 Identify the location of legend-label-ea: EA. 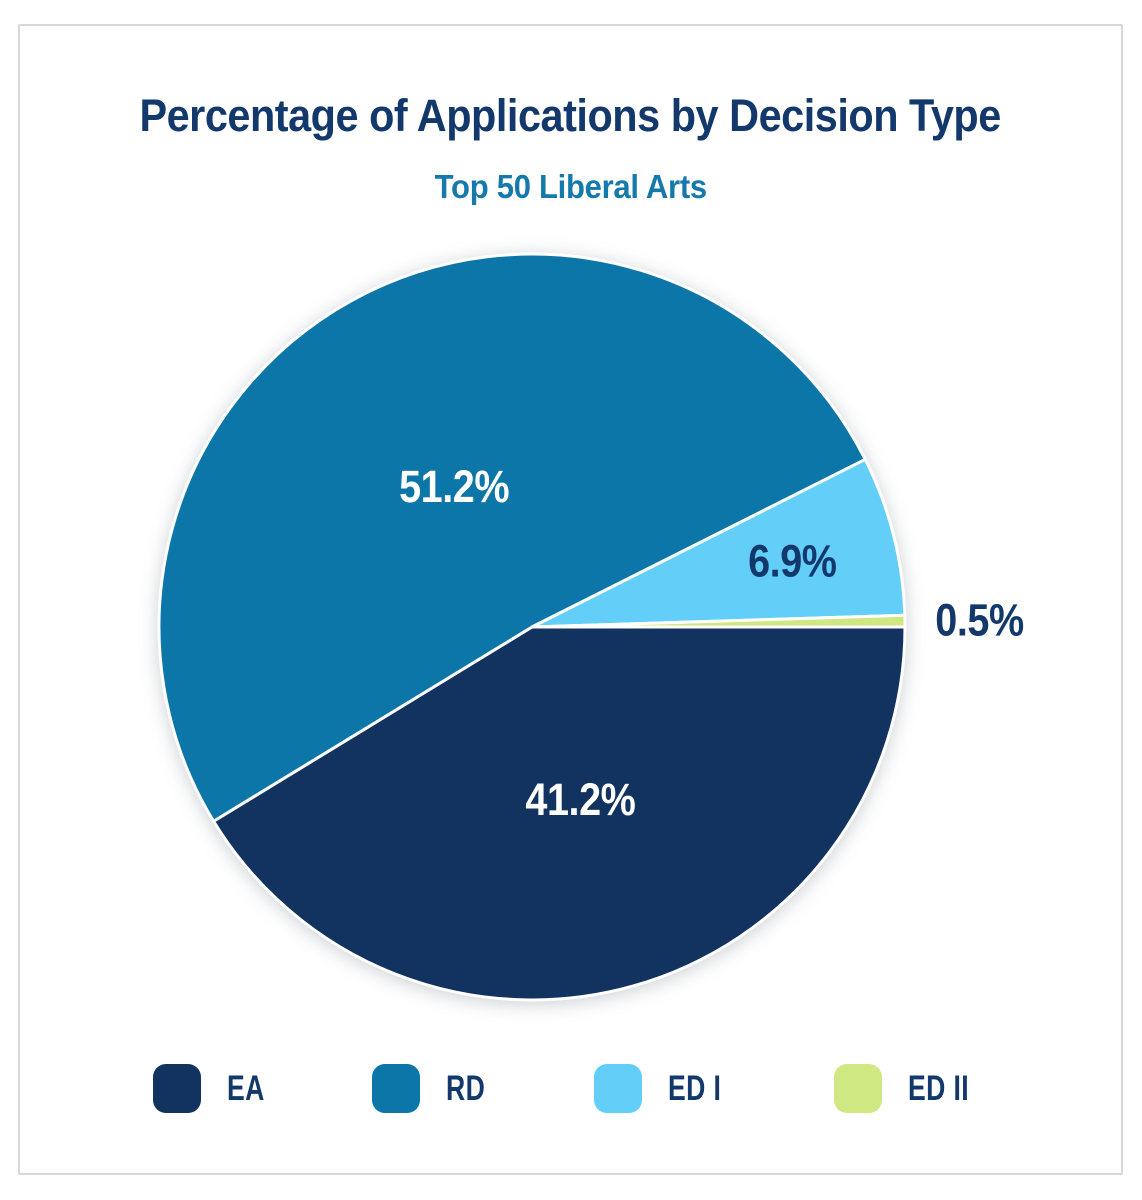
(245, 1088).